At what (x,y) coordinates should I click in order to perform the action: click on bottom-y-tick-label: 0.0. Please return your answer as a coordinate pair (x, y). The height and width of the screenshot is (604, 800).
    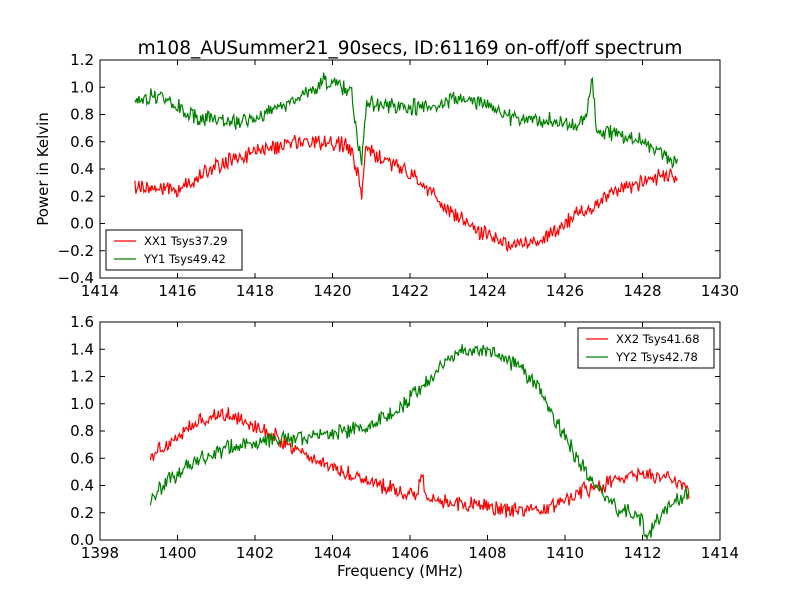
    Looking at the image, I should click on (82, 540).